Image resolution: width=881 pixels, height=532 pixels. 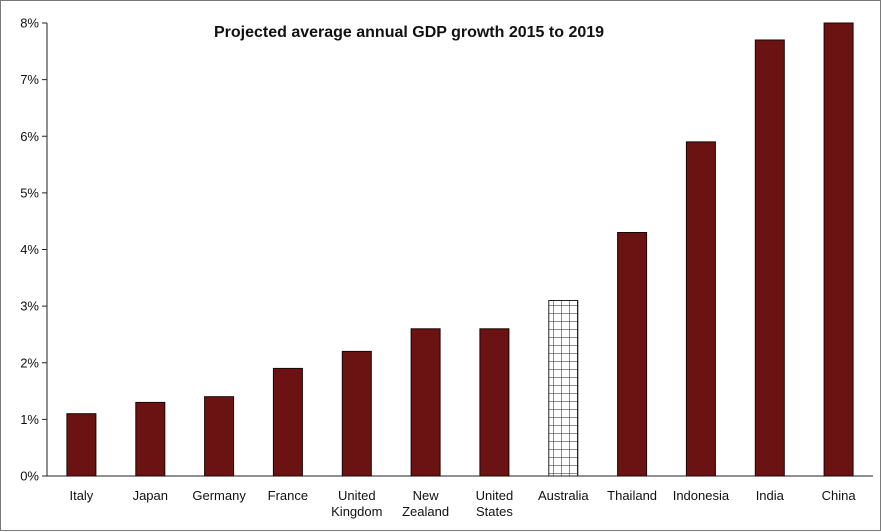 I want to click on category-label: United Kingdom, so click(x=356, y=503).